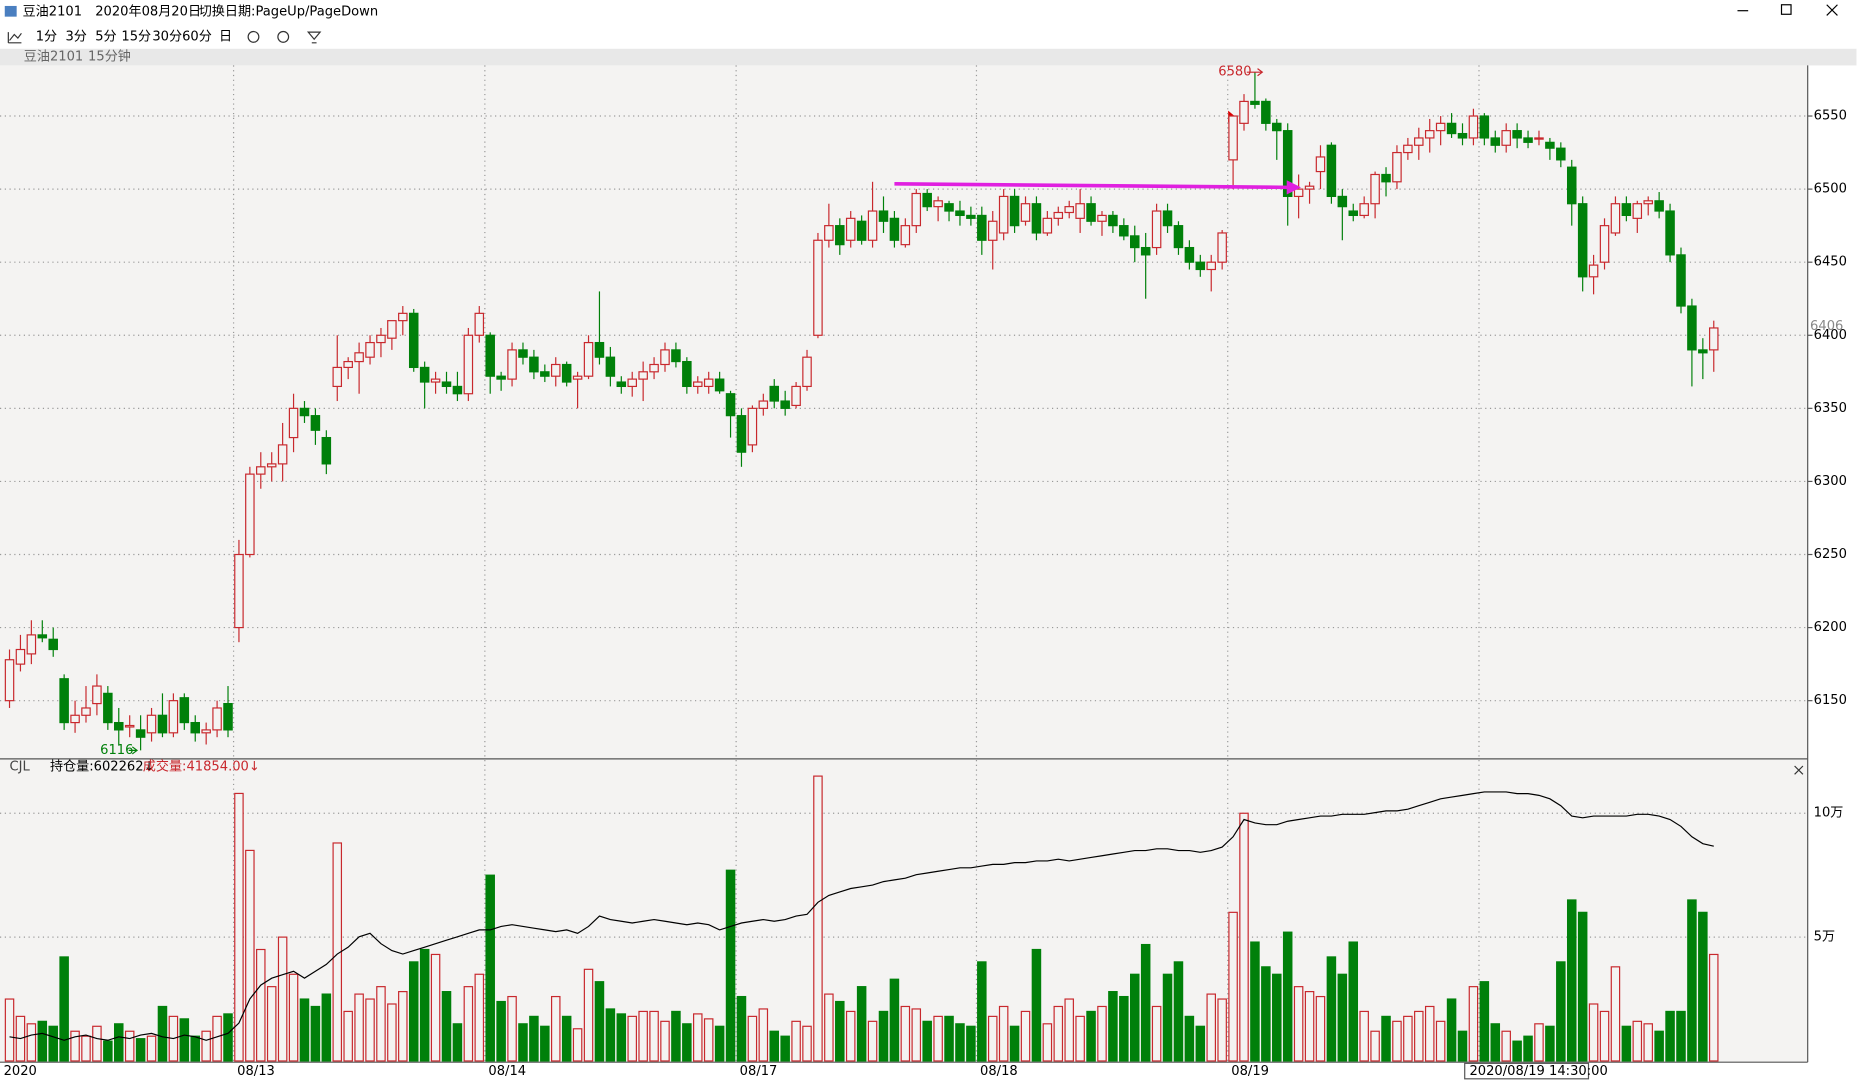 The image size is (1866, 1084). What do you see at coordinates (1830, 335) in the screenshot?
I see `y-tick-label: 6400` at bounding box center [1830, 335].